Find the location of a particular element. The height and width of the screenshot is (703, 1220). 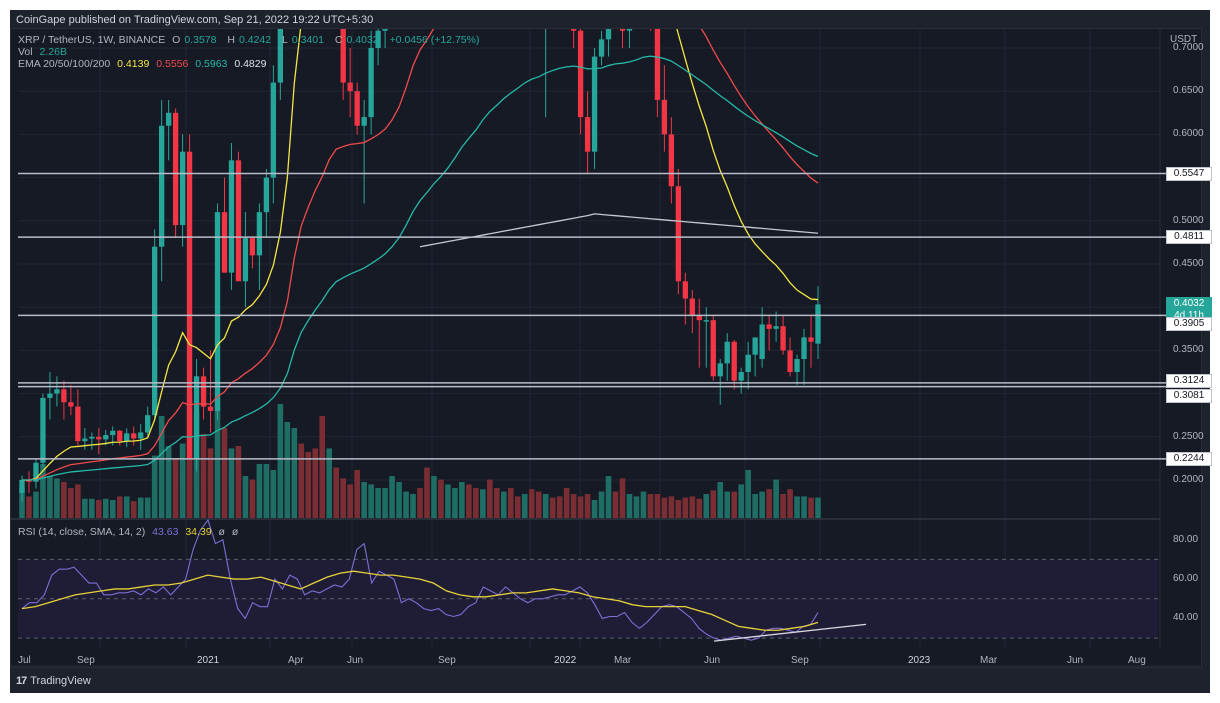

tradingview-logo: 17 TradingView is located at coordinates (53, 681).